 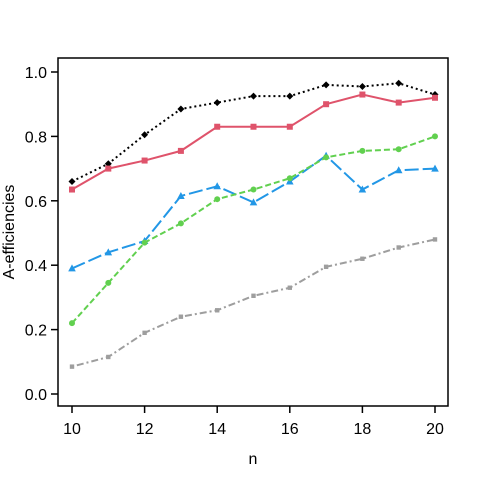 What do you see at coordinates (36, 137) in the screenshot?
I see `y-tick-label: 0.8` at bounding box center [36, 137].